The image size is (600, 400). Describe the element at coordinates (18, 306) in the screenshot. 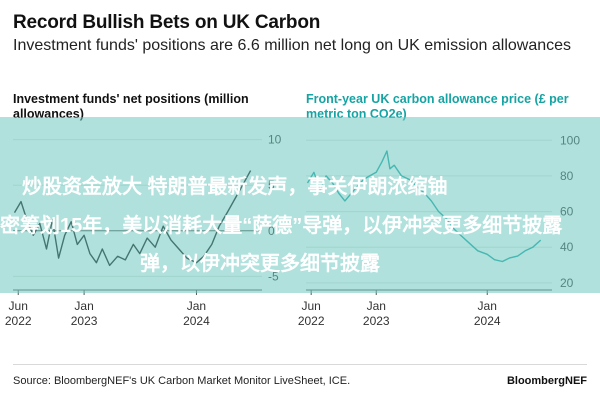

I see `left-x-tick-label-0: Jun` at that location.